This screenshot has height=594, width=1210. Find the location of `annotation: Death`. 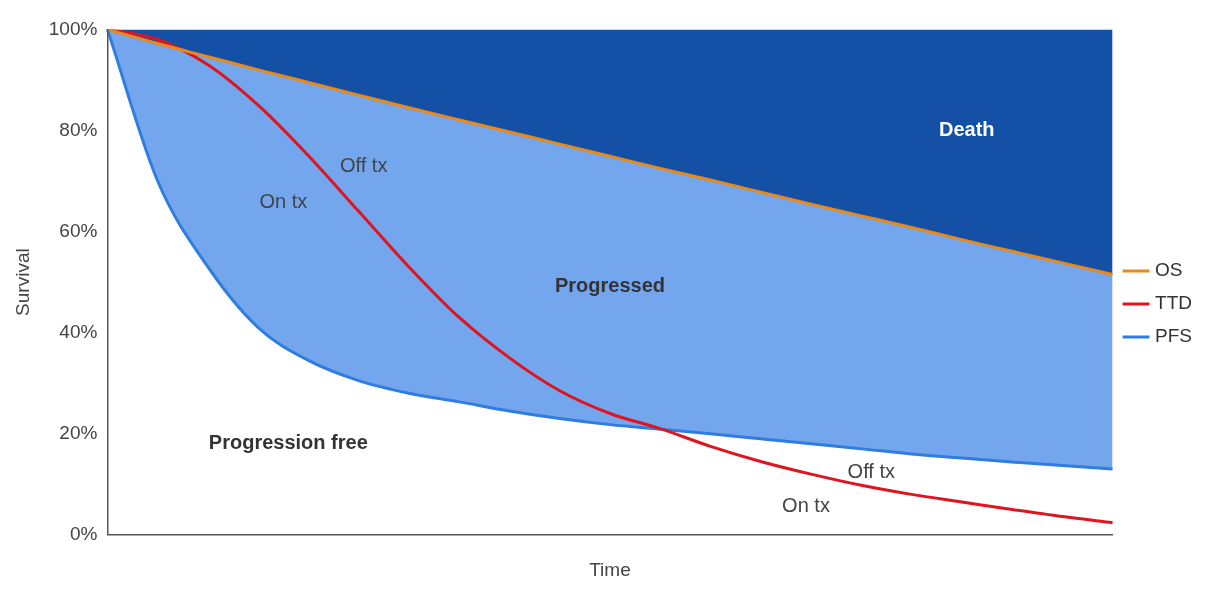

annotation: Death is located at coordinates (967, 129).